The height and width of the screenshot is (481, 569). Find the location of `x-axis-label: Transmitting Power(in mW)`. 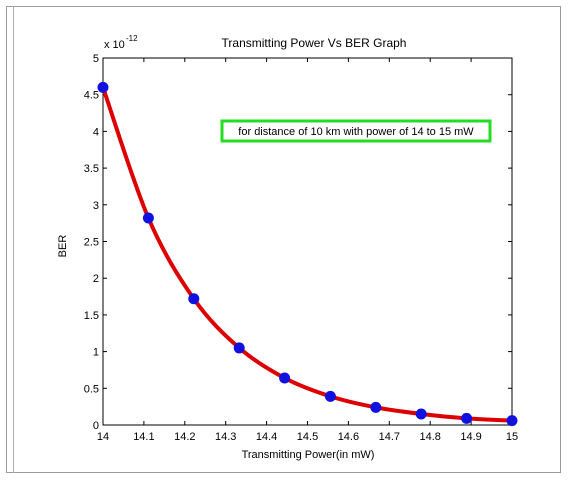

x-axis-label: Transmitting Power(in mW) is located at coordinates (308, 455).